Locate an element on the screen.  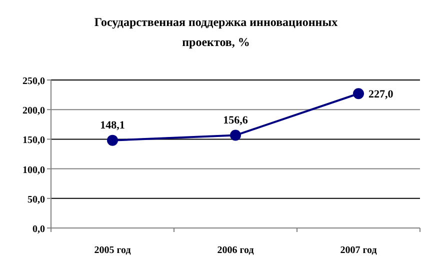
x-tick-label: 2007 год is located at coordinates (358, 250).